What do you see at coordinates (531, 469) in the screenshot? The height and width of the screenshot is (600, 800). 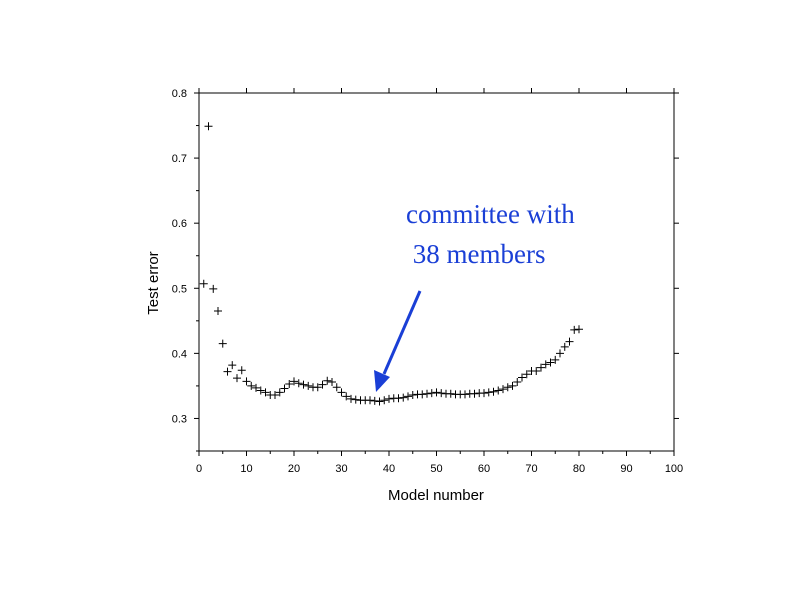 I see `x-tick-label: 70` at bounding box center [531, 469].